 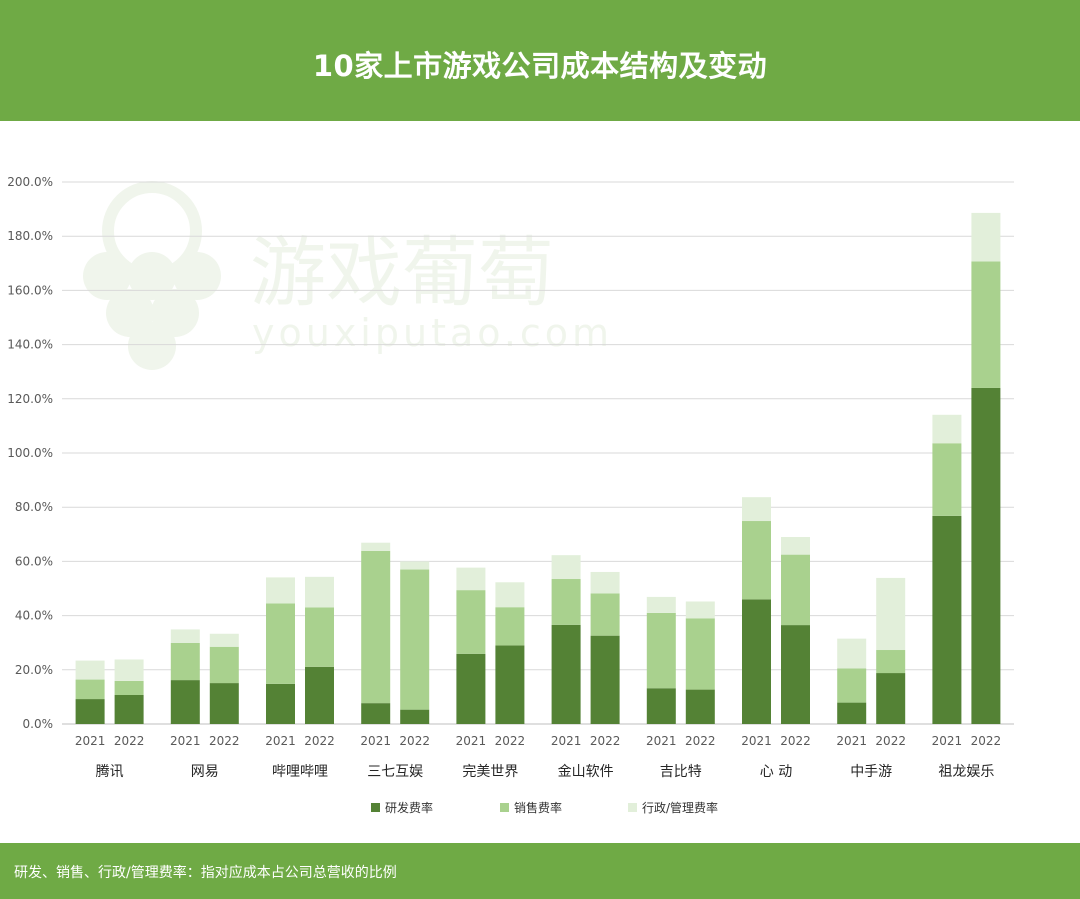 I want to click on x-company-label: 中手游, so click(x=871, y=772).